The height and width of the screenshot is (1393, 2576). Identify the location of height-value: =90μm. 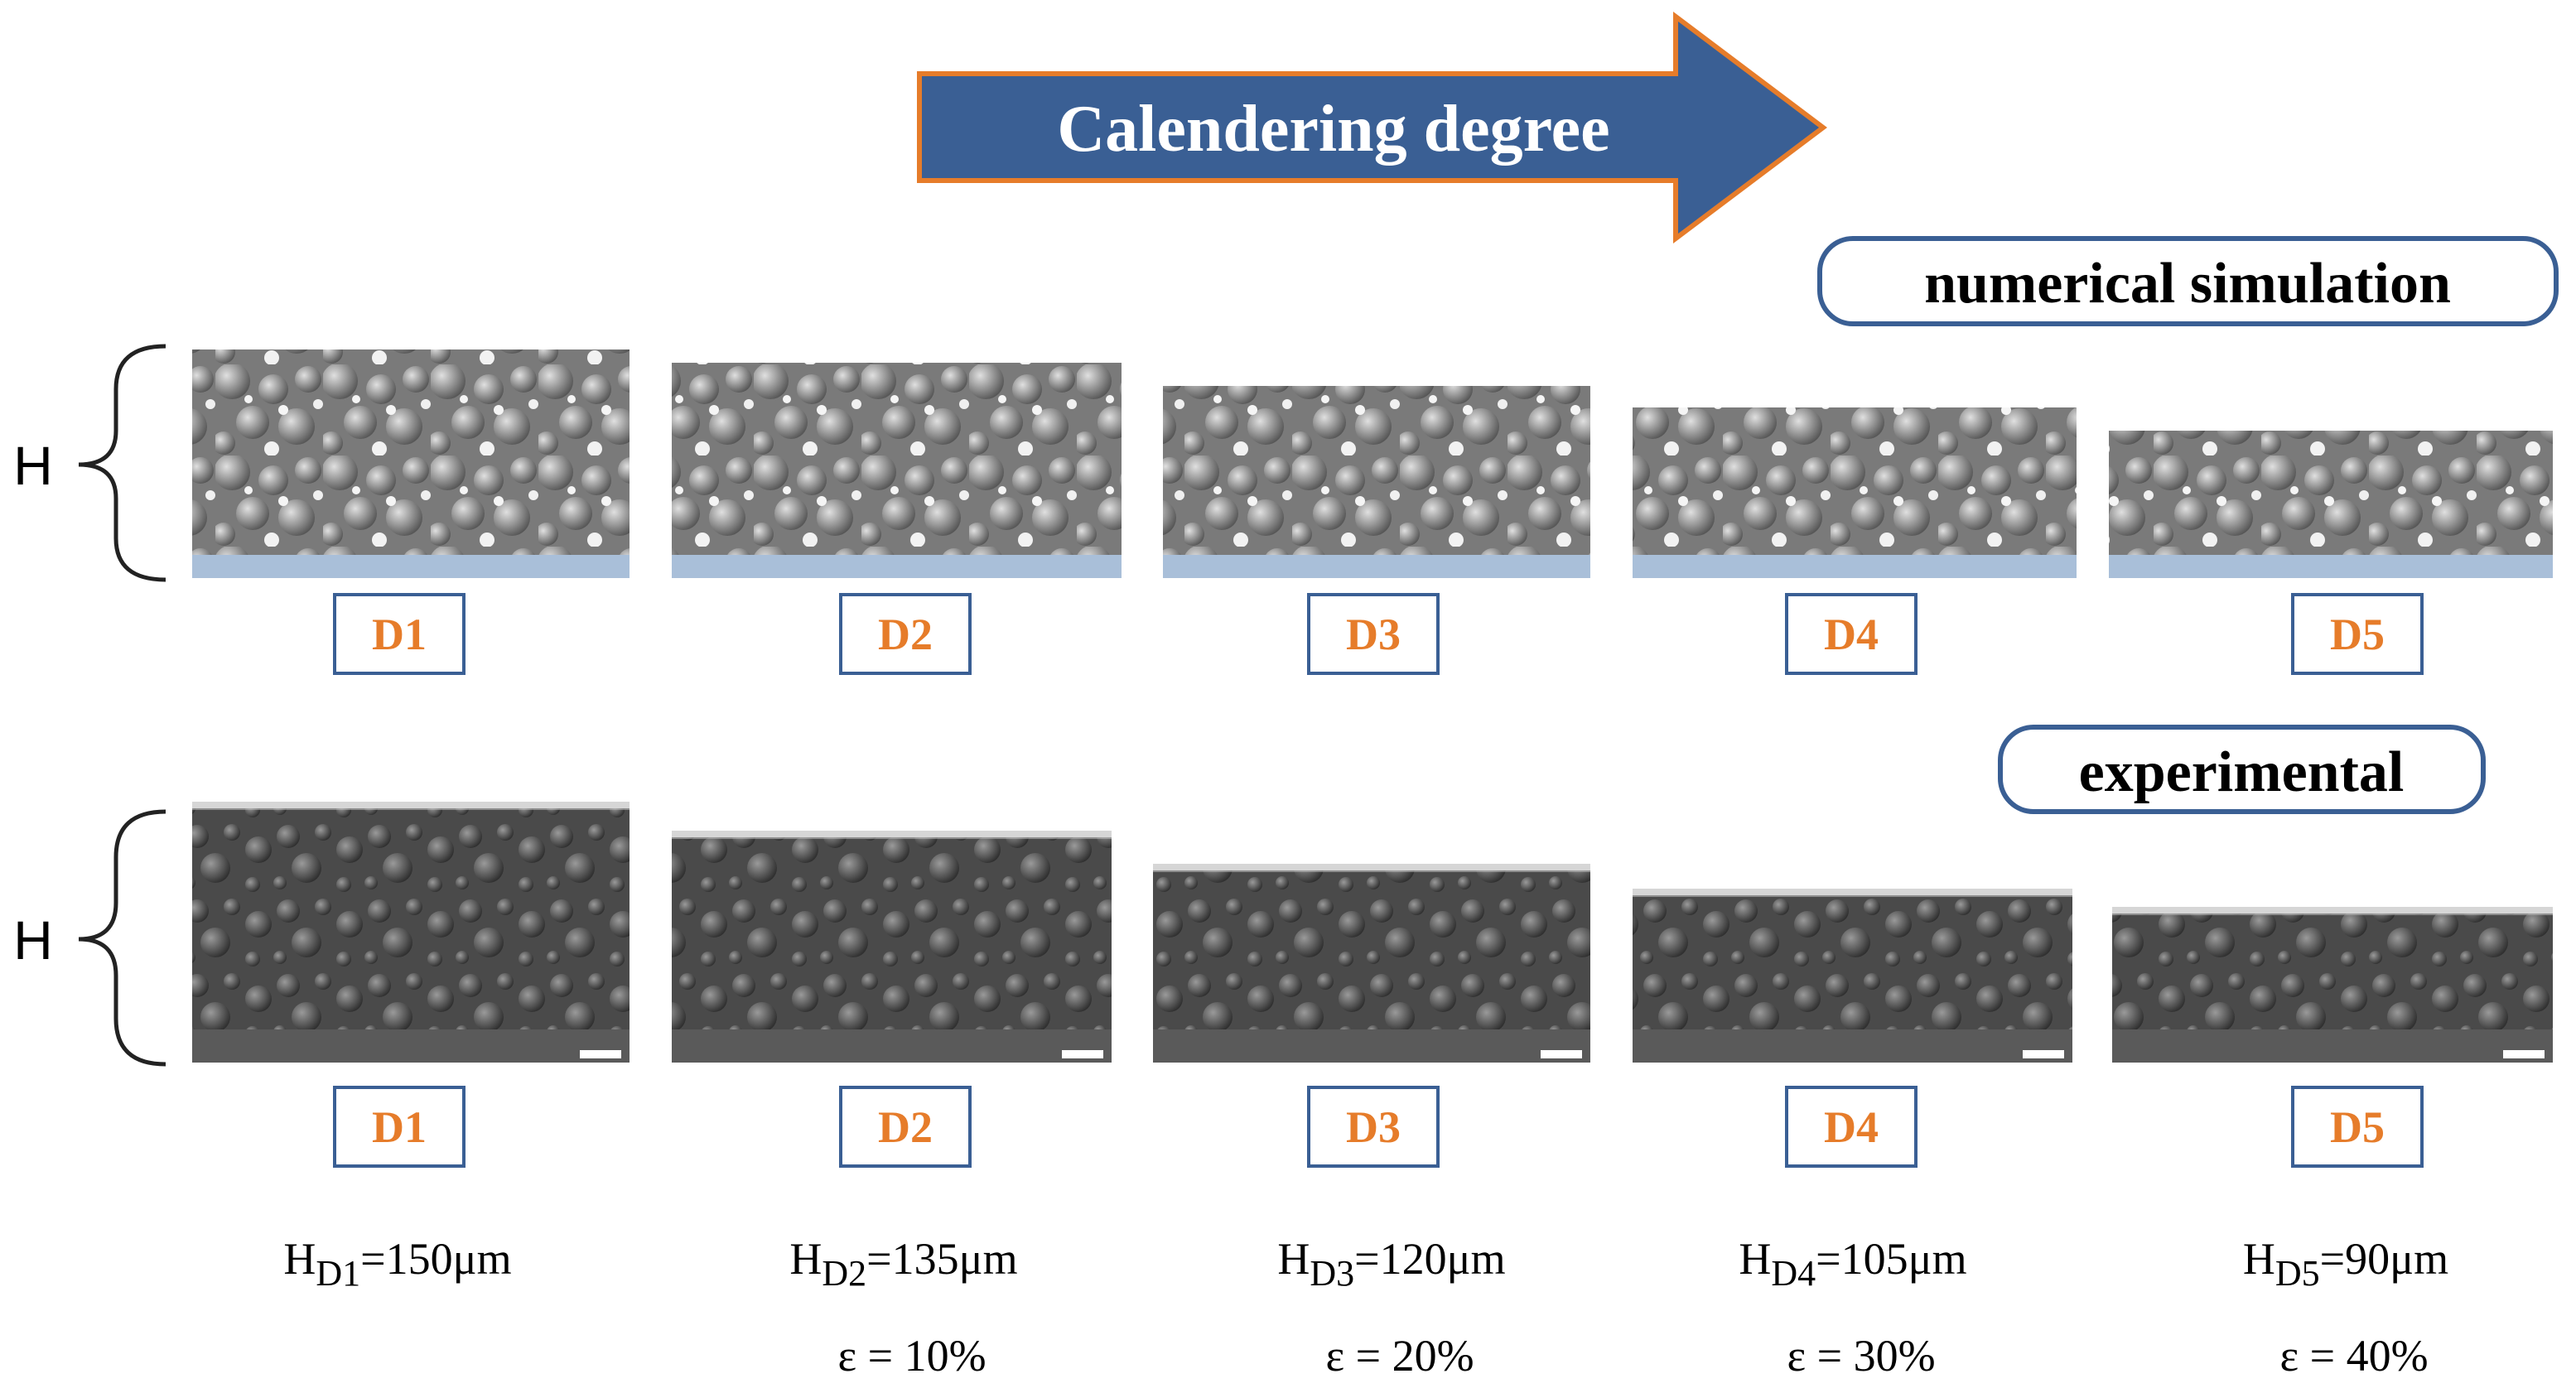
(2384, 1259).